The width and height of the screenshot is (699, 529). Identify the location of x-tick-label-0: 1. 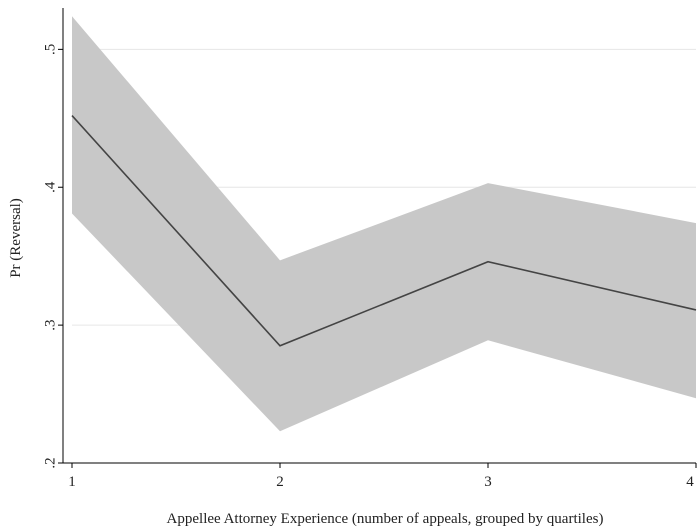
(72, 482).